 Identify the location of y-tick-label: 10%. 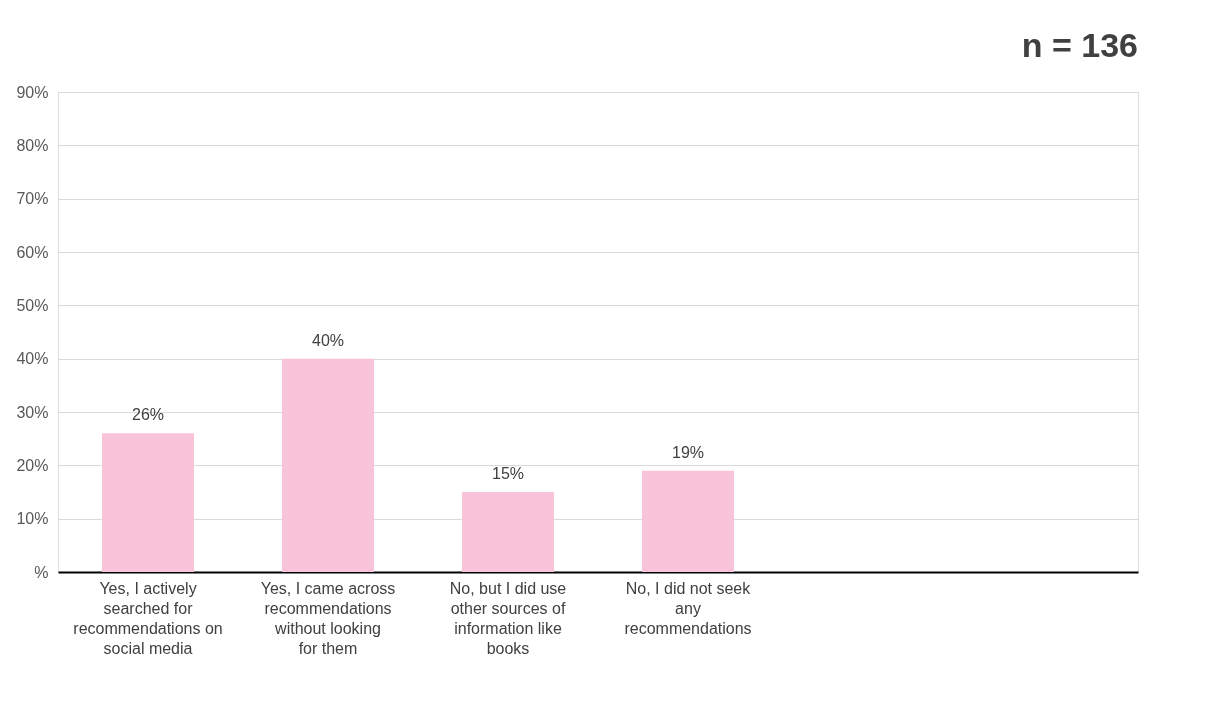
(32, 519).